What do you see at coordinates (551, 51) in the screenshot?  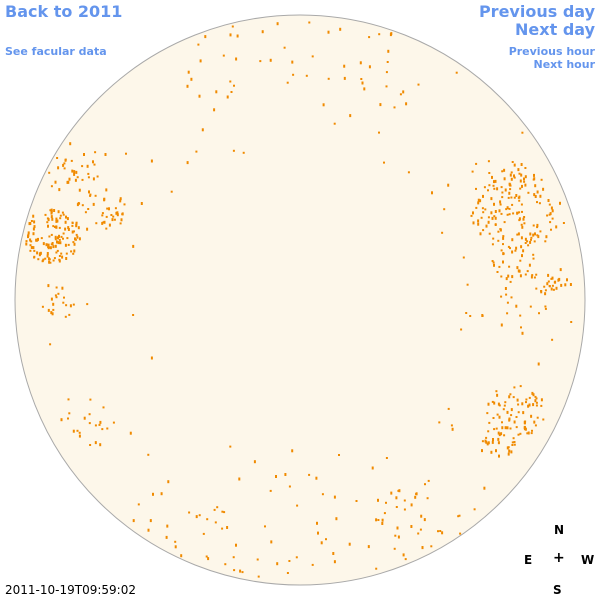 I see `previous-hour-link: Previous hour` at bounding box center [551, 51].